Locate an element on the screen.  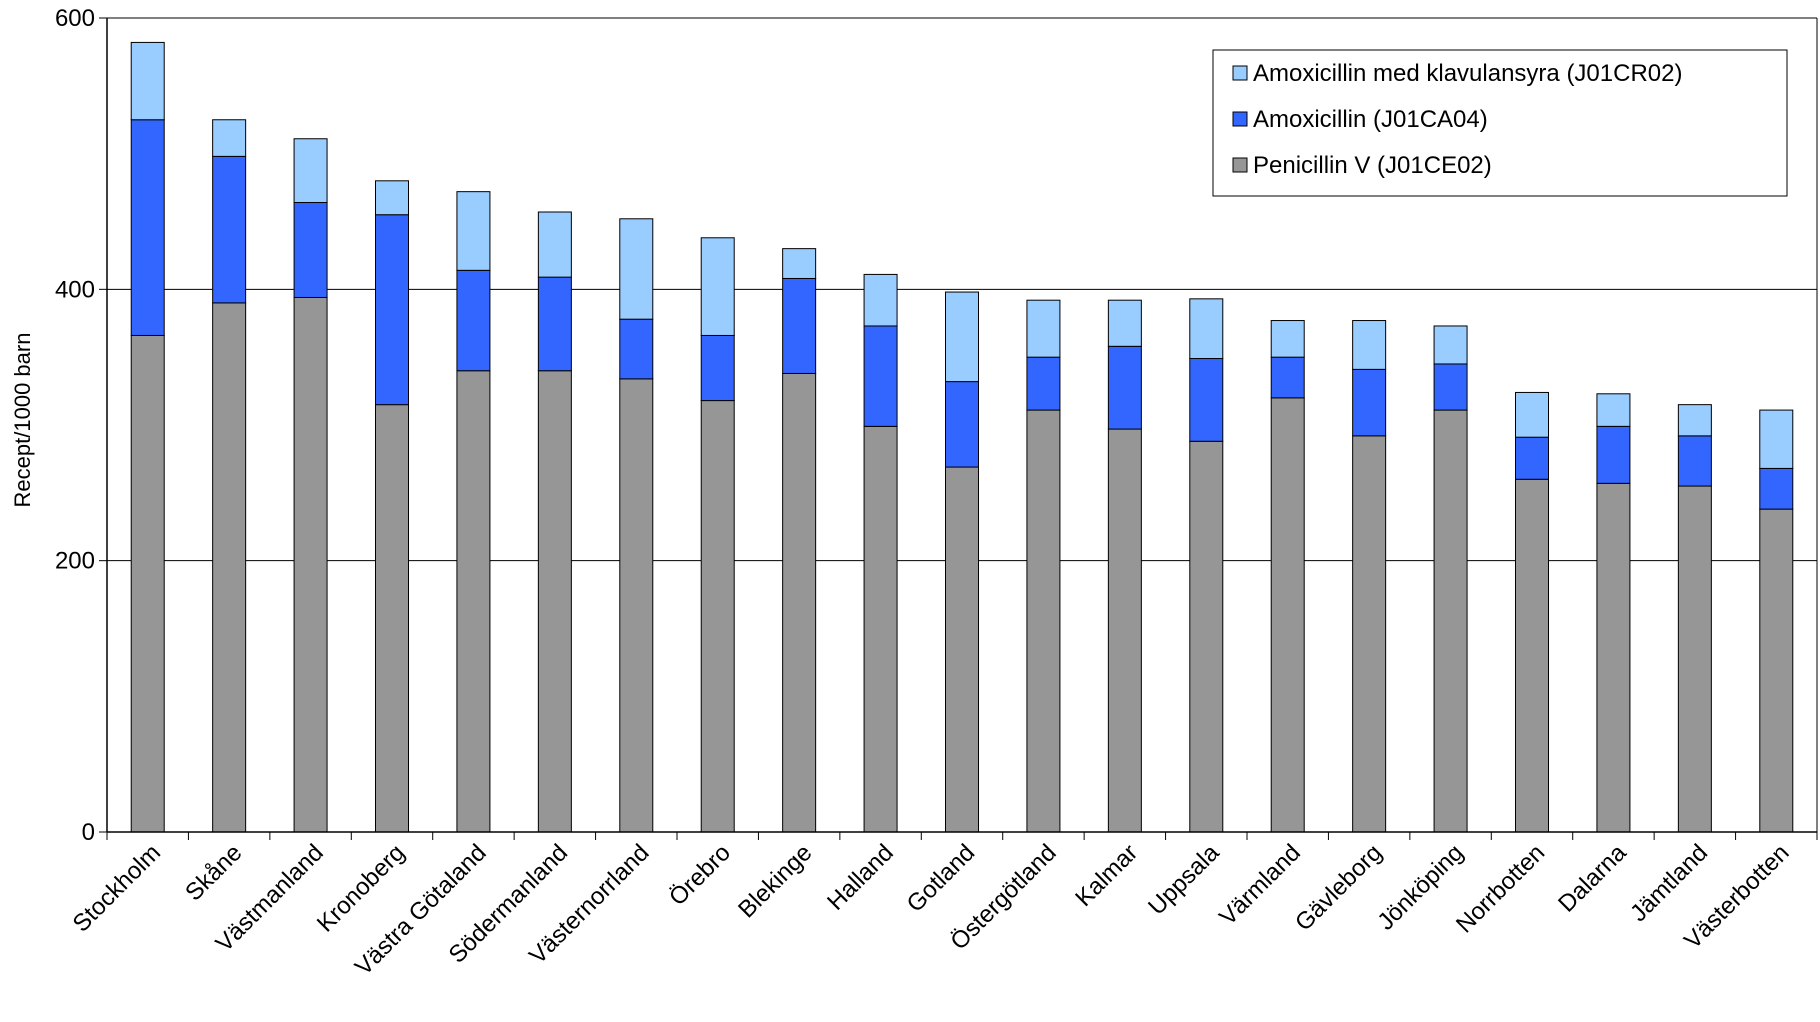
x-category-label: Blekinge is located at coordinates (775, 881).